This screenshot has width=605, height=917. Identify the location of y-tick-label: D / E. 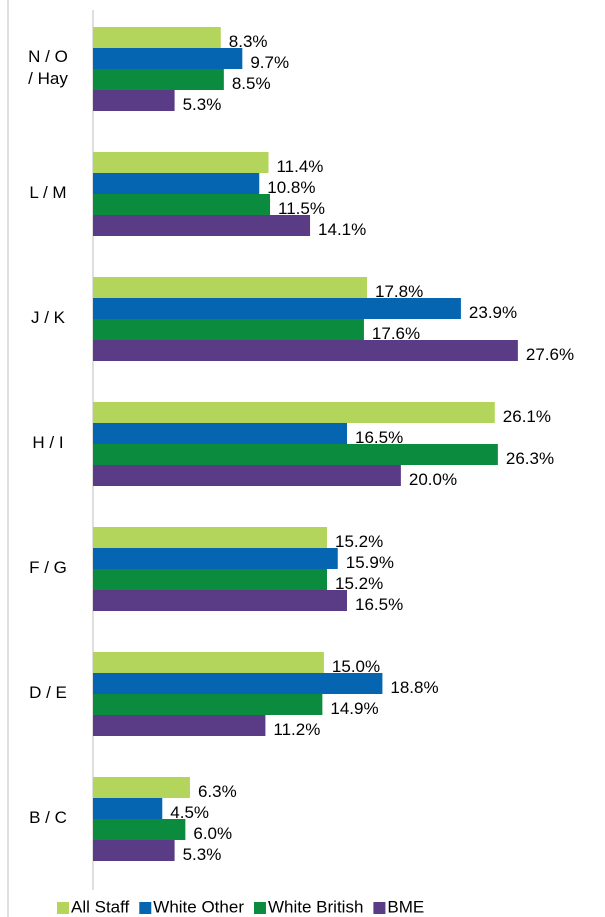
(48, 692).